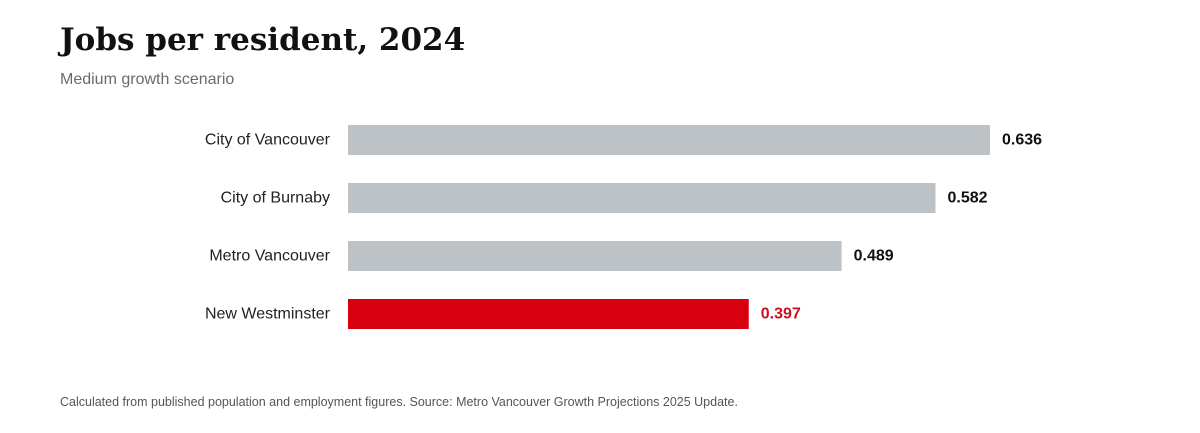 Image resolution: width=1200 pixels, height=433 pixels. I want to click on bar-highlighted, so click(548, 314).